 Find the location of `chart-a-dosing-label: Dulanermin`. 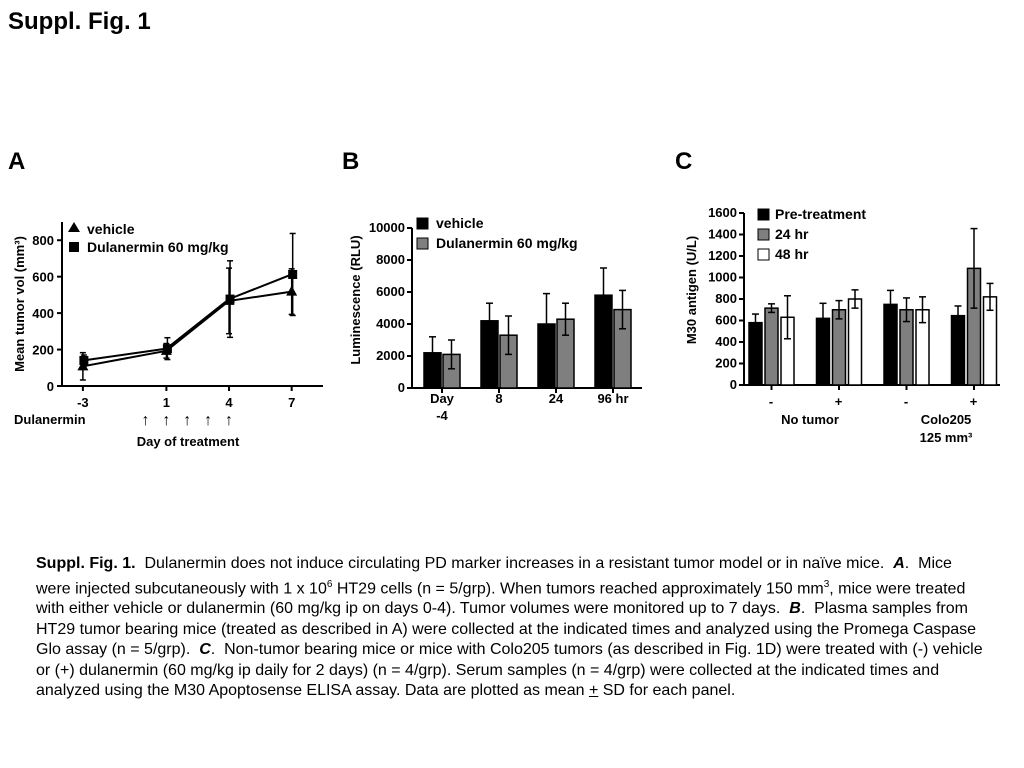

chart-a-dosing-label: Dulanermin is located at coordinates (50, 419).